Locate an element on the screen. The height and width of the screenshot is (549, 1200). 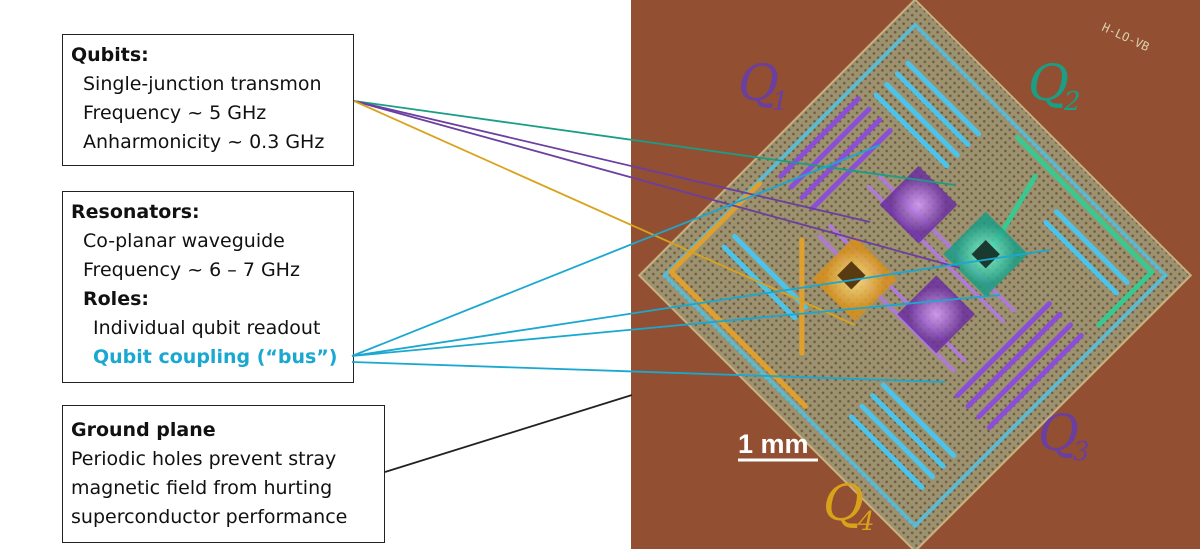
ground-line-3: superconductor performance is located at coordinates (209, 517).